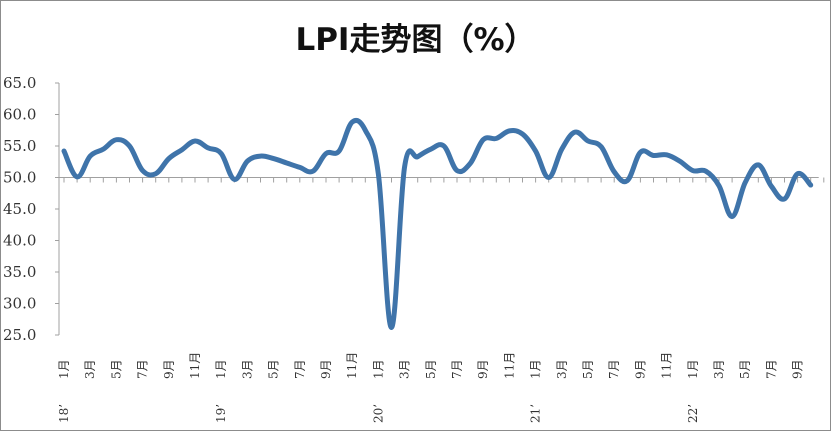  What do you see at coordinates (19, 335) in the screenshot?
I see `y-tick-label: 25.0` at bounding box center [19, 335].